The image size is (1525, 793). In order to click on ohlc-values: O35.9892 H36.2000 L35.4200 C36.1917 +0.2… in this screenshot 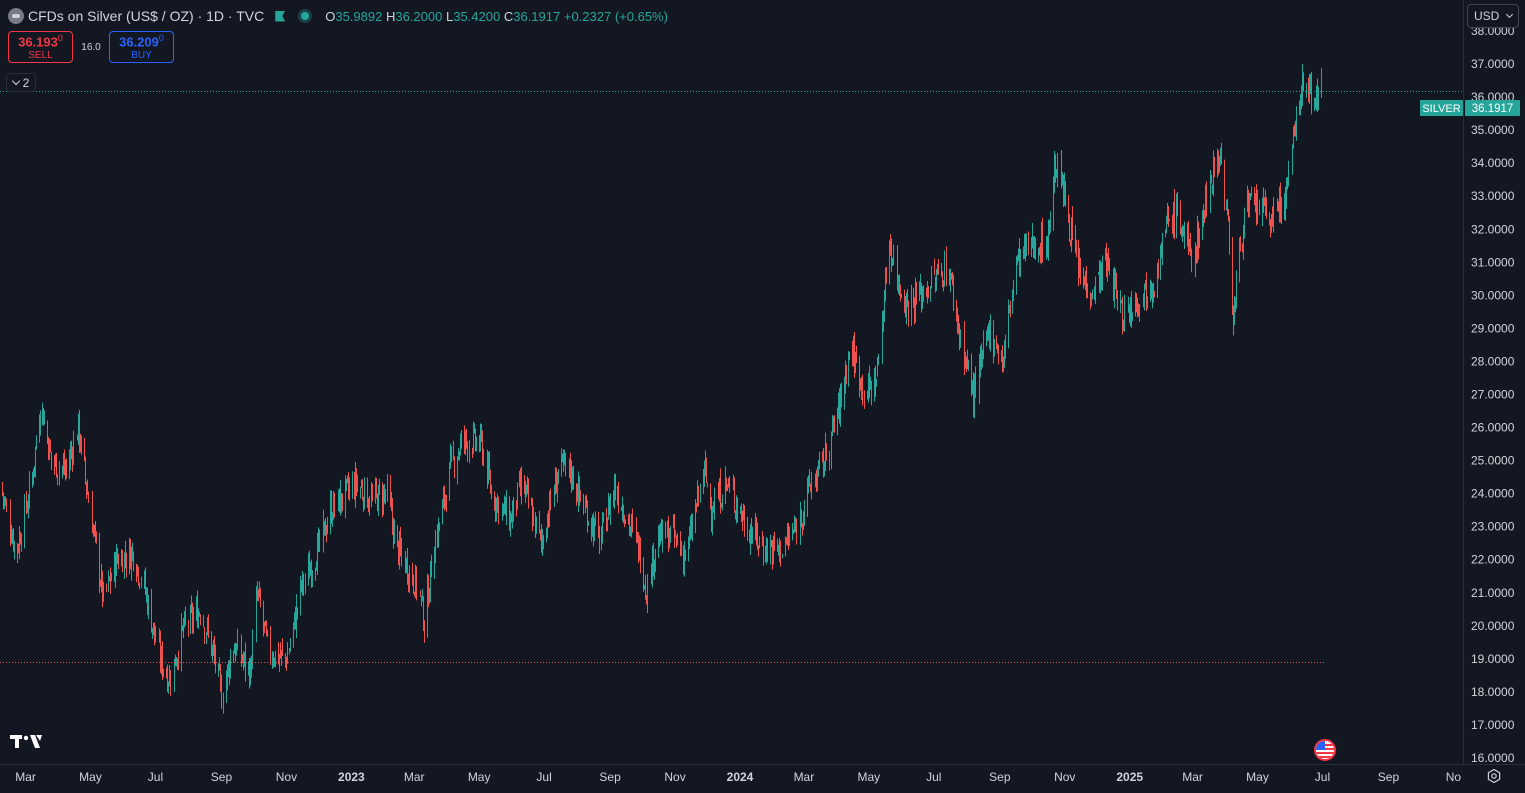, I will do `click(496, 16)`.